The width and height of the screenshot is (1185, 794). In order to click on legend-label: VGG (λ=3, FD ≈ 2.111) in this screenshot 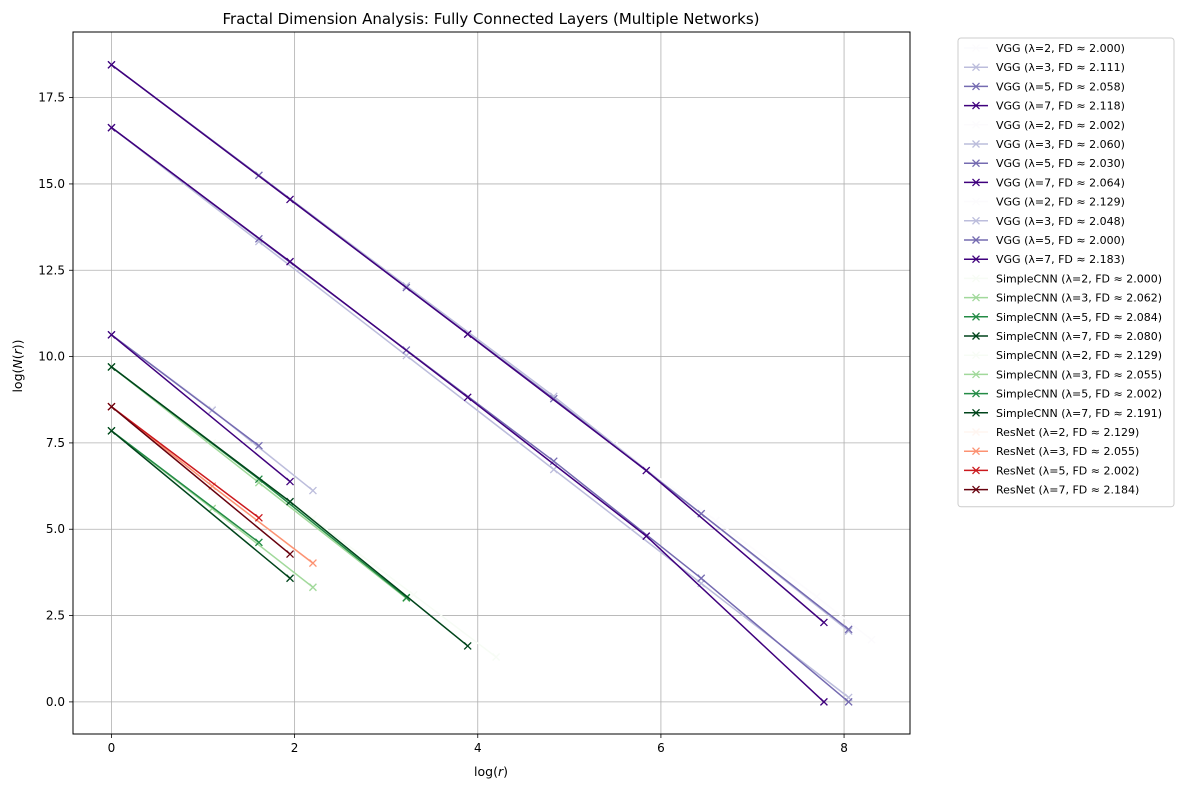, I will do `click(1060, 67)`.